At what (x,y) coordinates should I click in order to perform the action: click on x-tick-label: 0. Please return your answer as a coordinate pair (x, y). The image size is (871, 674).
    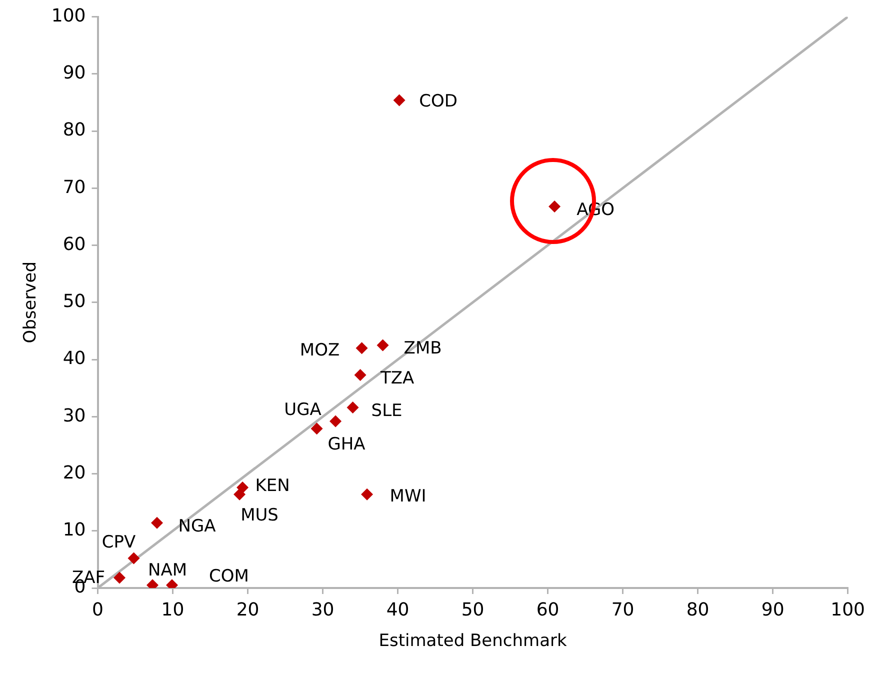
    Looking at the image, I should click on (98, 609).